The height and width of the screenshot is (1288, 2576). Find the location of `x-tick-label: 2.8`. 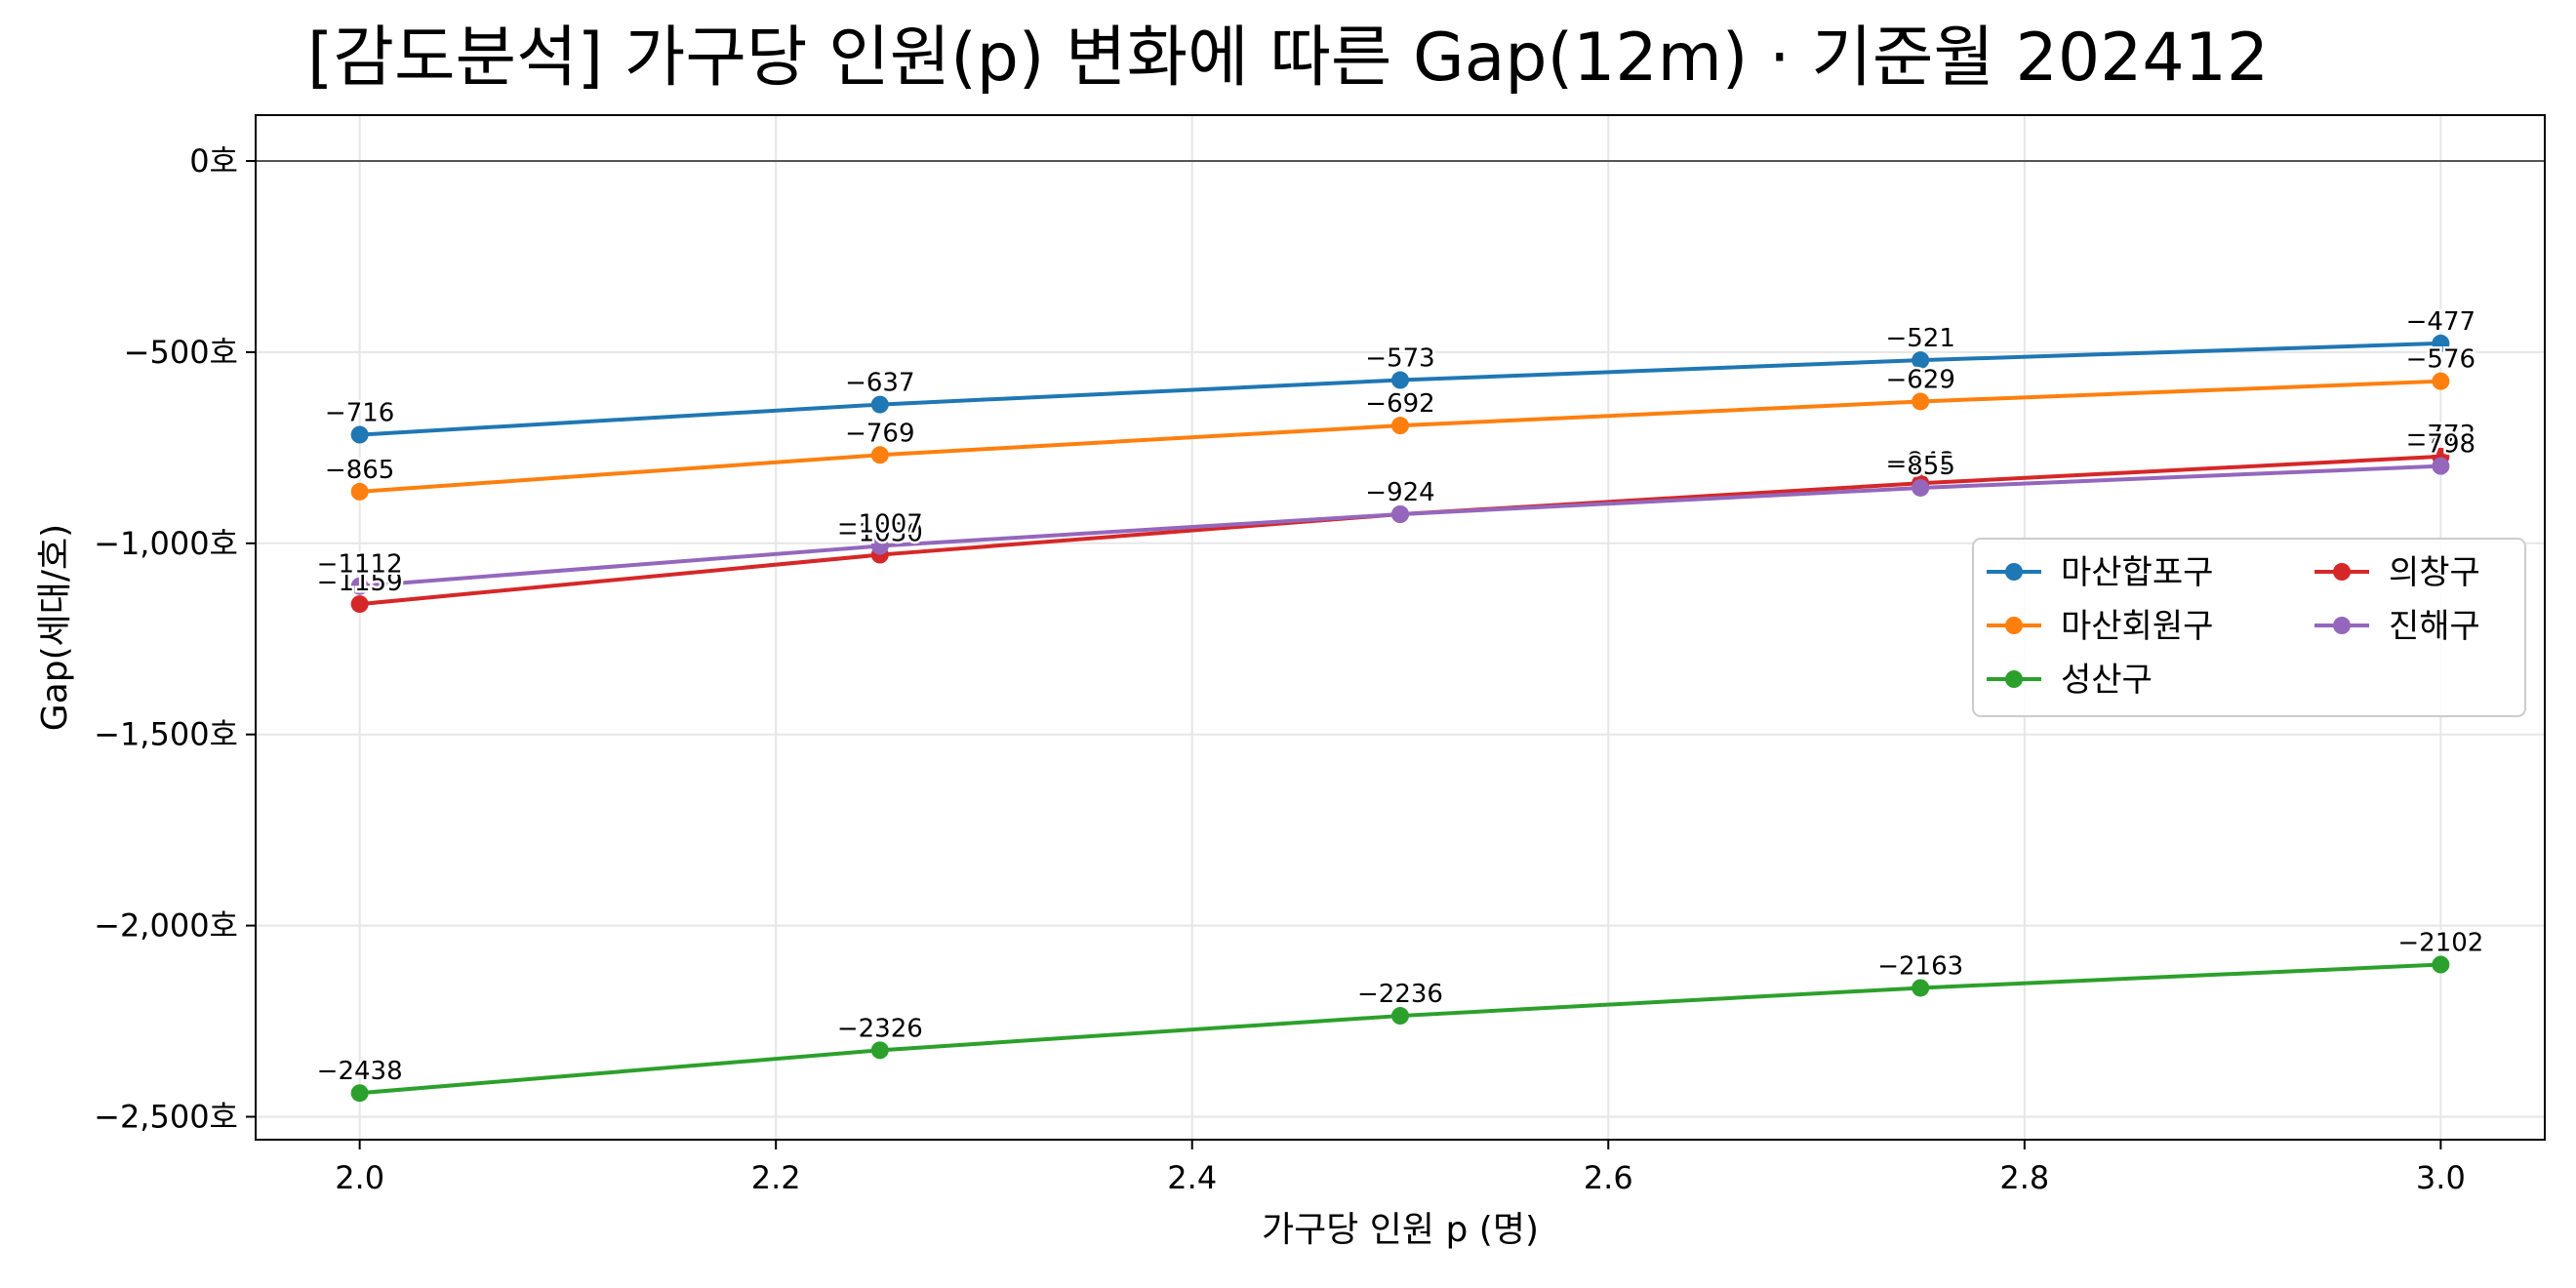

x-tick-label: 2.8 is located at coordinates (2024, 1177).